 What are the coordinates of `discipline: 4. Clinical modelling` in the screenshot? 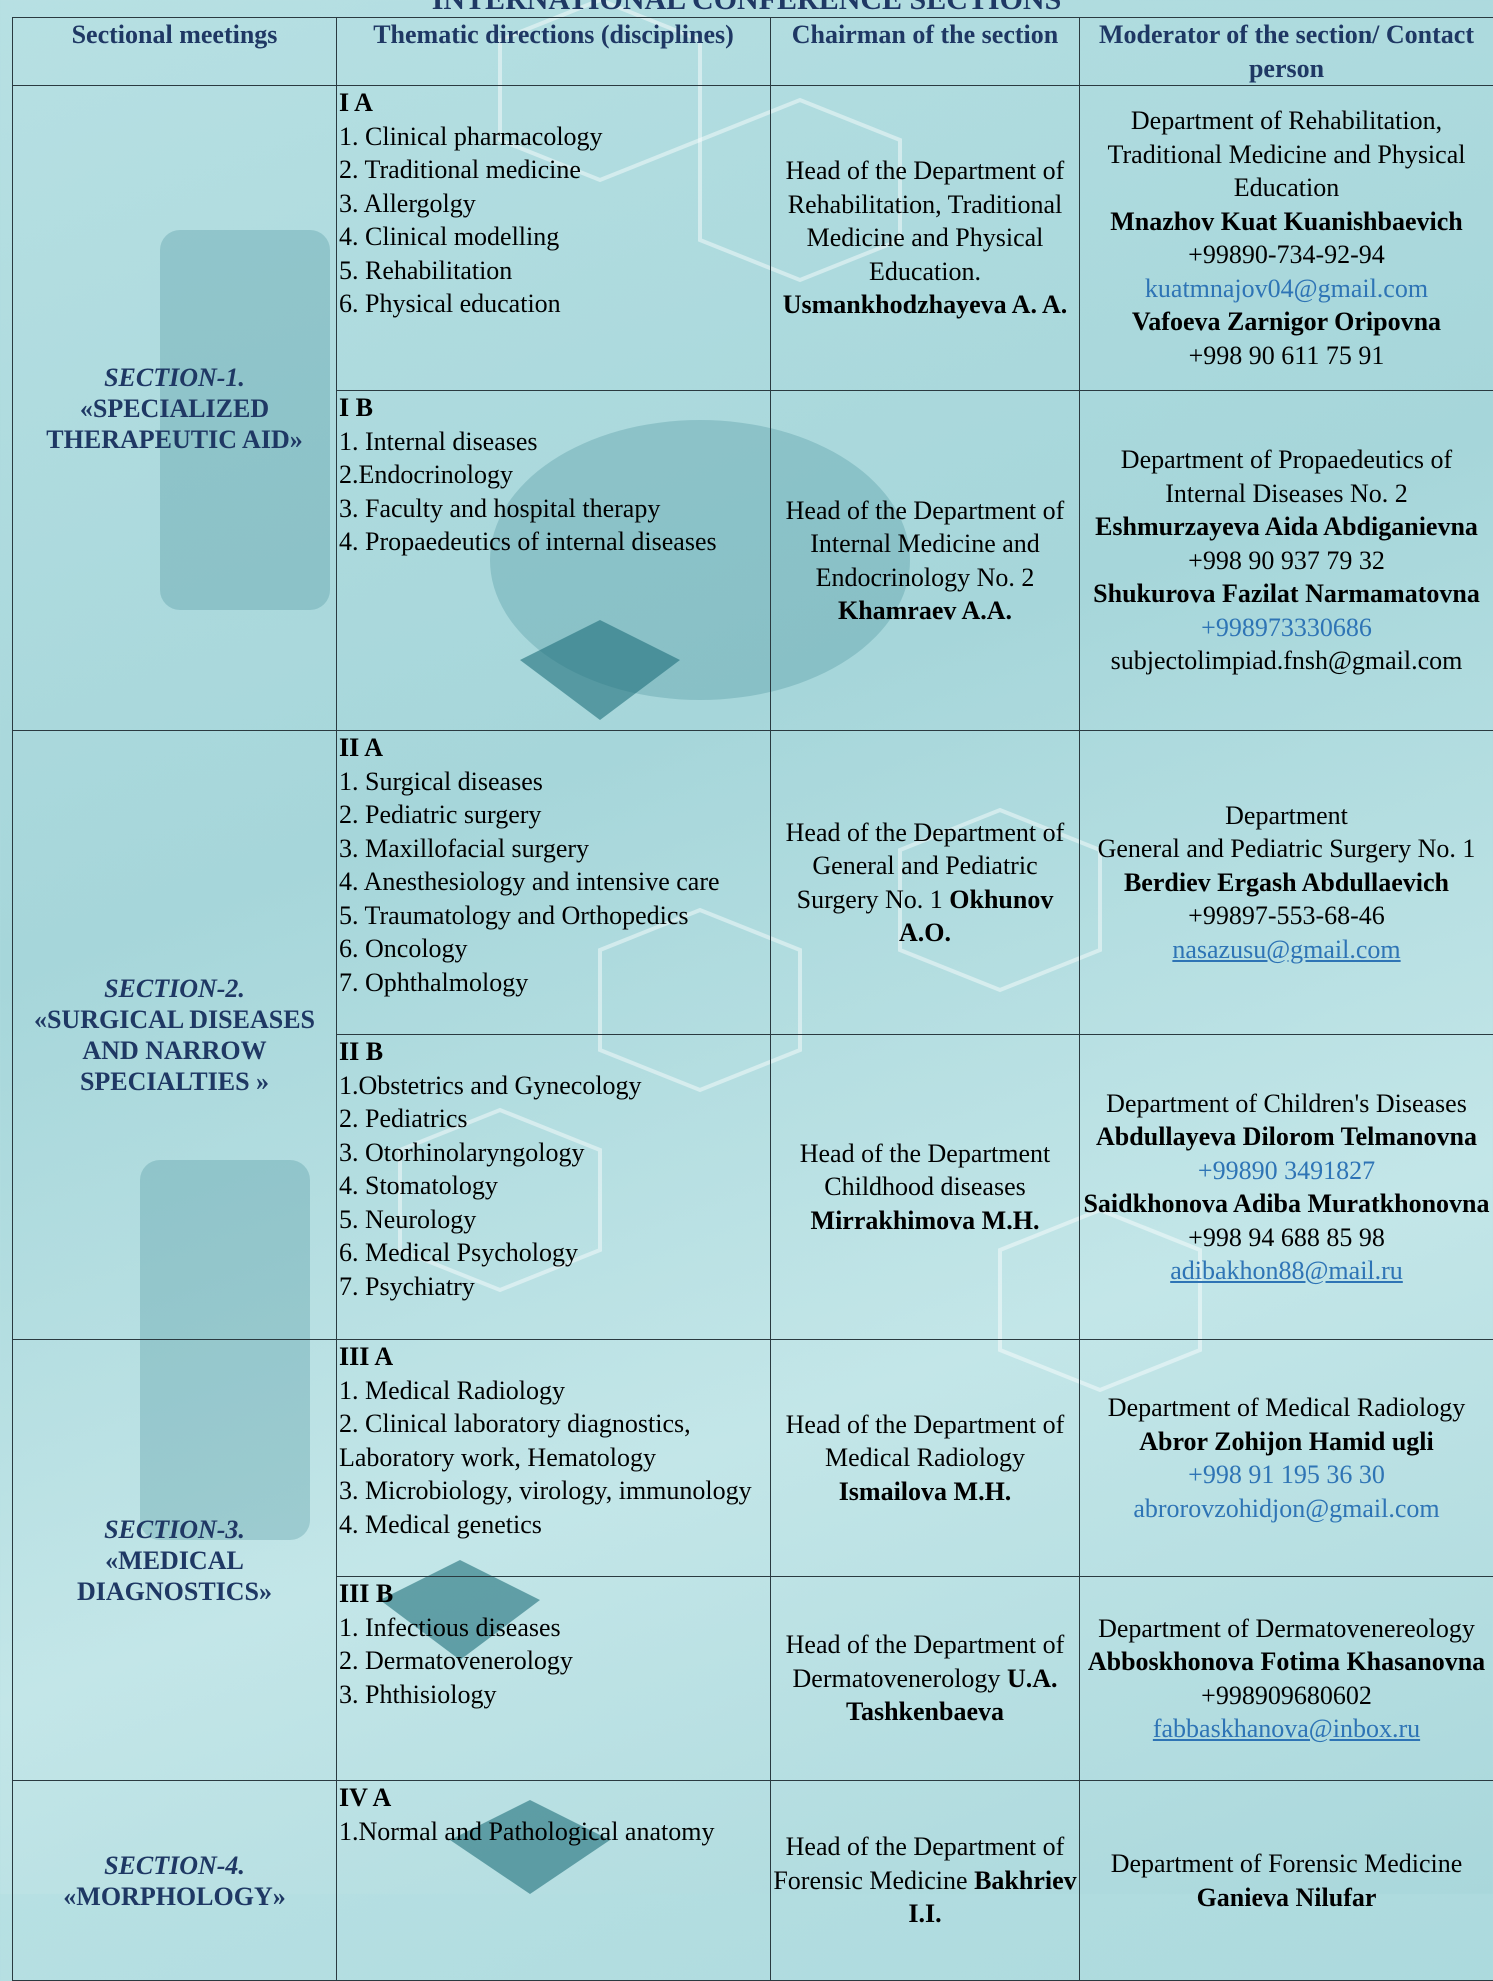 It's located at (553, 237).